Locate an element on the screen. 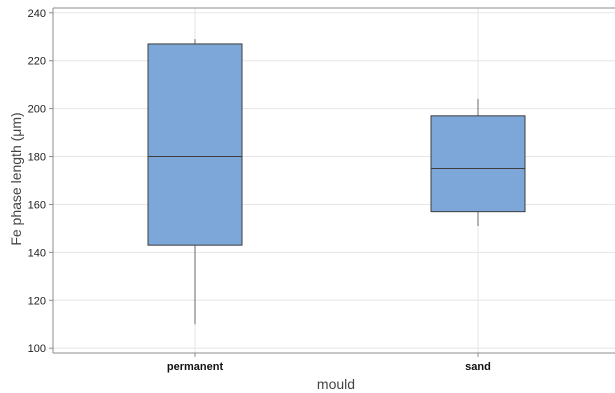  x-axis-title: mould is located at coordinates (336, 384).